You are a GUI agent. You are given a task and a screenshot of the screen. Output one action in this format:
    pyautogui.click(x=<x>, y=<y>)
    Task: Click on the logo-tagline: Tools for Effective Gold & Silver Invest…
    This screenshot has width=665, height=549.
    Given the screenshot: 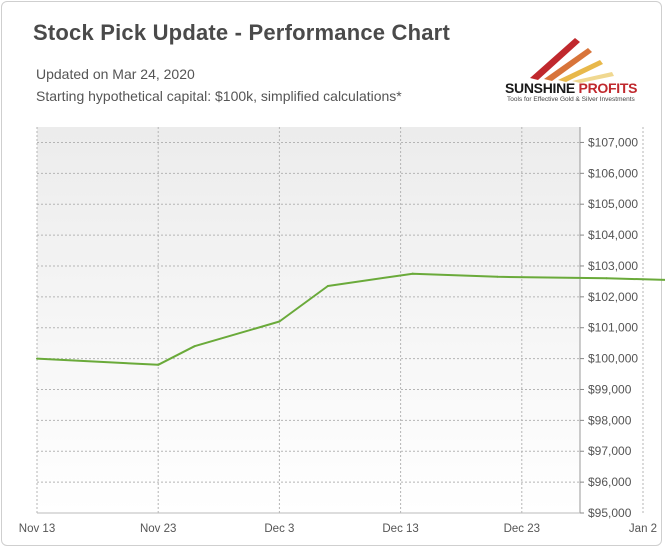 What is the action you would take?
    pyautogui.click(x=571, y=99)
    